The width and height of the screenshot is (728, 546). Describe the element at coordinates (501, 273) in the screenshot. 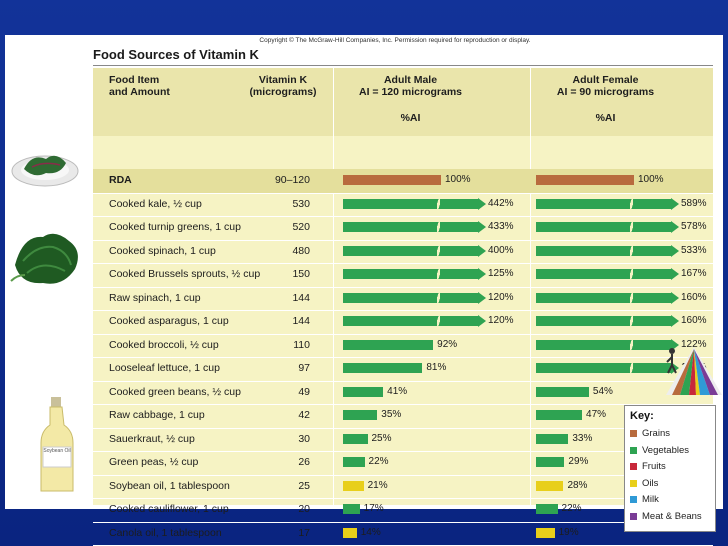

I see `male-pct-label-4: 125%` at that location.